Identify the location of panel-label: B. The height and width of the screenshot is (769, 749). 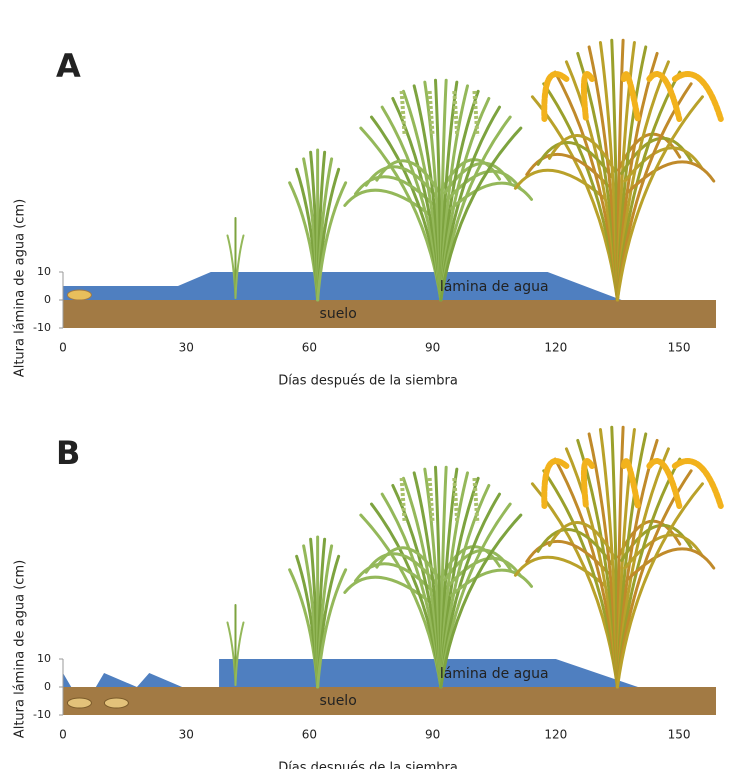
(68, 453).